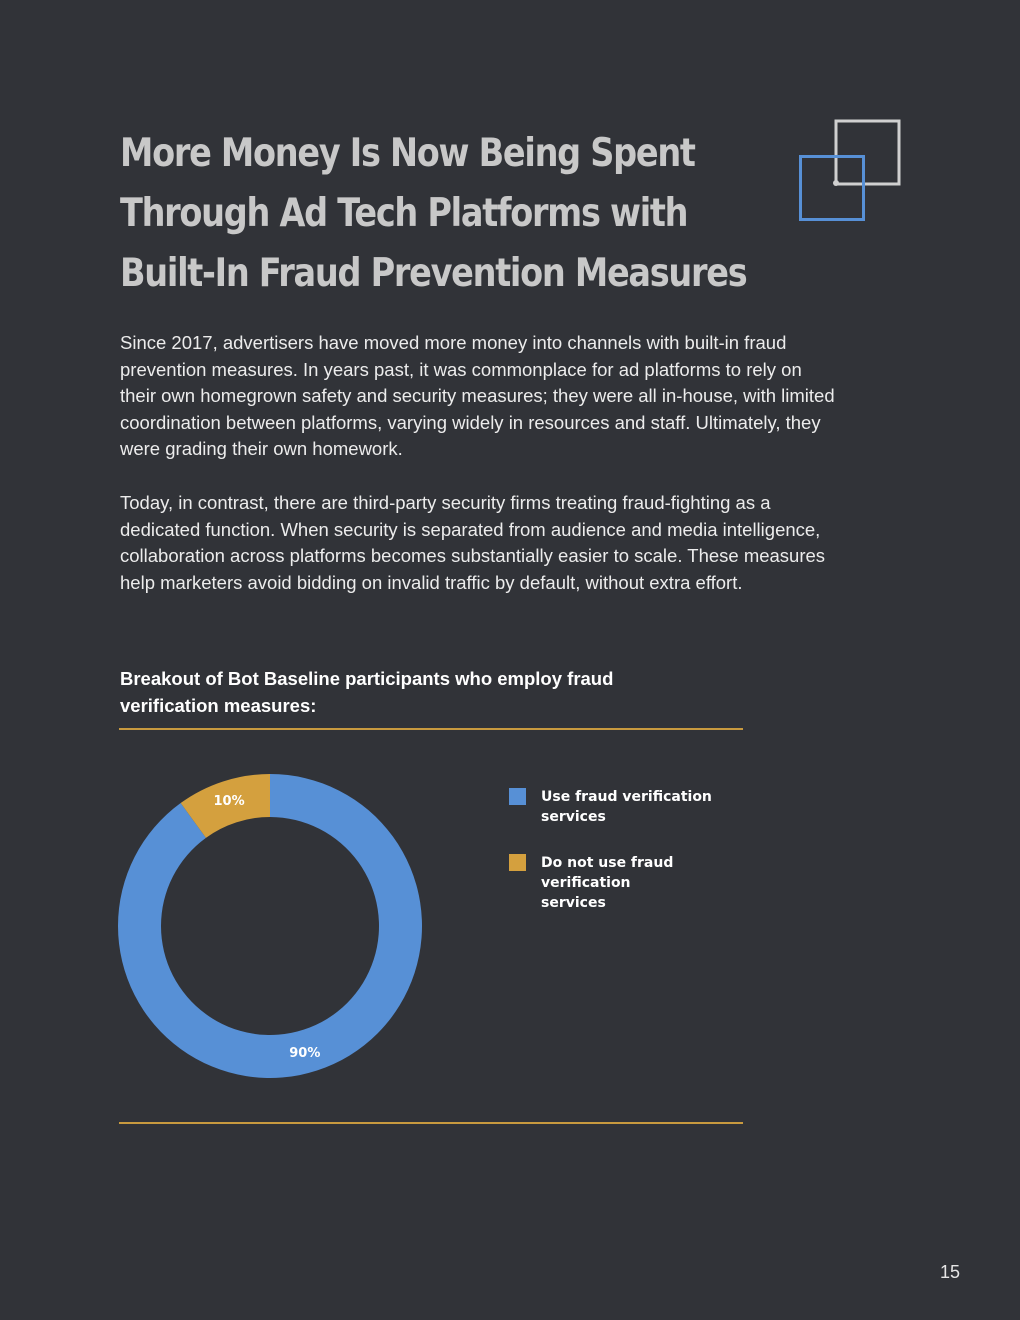 The image size is (1020, 1320). What do you see at coordinates (408, 153) in the screenshot?
I see `page-title-line: More Money Is Now Being Spent` at bounding box center [408, 153].